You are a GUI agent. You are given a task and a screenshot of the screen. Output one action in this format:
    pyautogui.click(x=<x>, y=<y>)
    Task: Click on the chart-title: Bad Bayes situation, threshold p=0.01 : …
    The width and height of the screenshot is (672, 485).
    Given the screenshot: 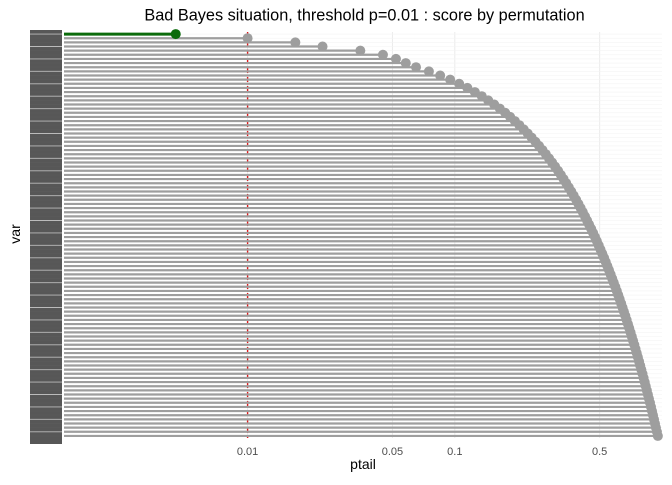 What is the action you would take?
    pyautogui.click(x=364, y=16)
    